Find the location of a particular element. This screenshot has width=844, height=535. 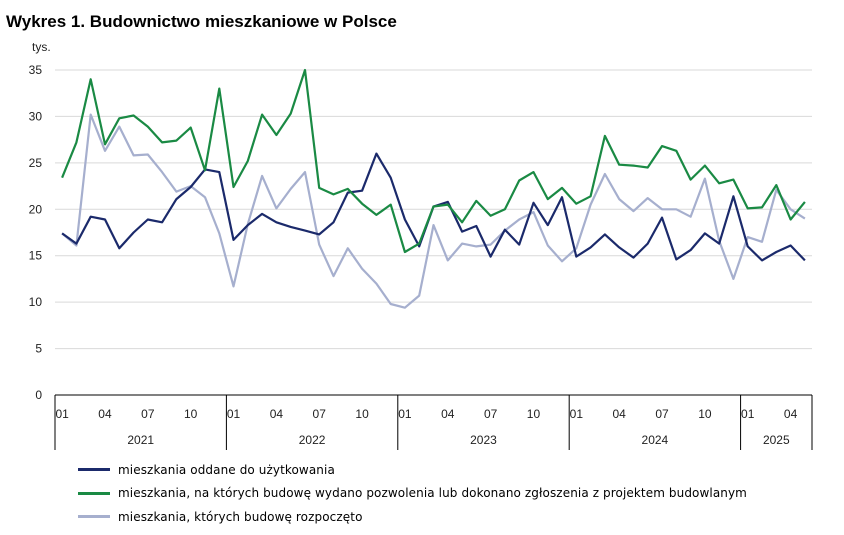

x-year-label: 2024 is located at coordinates (655, 440).